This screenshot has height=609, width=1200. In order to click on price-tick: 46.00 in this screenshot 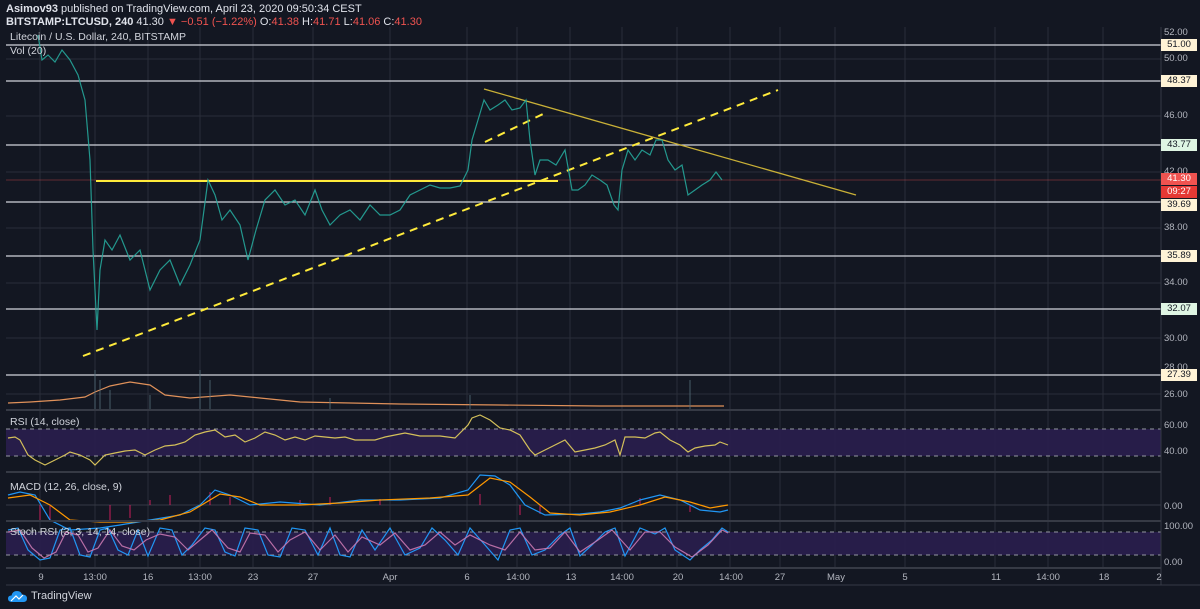, I will do `click(1176, 115)`.